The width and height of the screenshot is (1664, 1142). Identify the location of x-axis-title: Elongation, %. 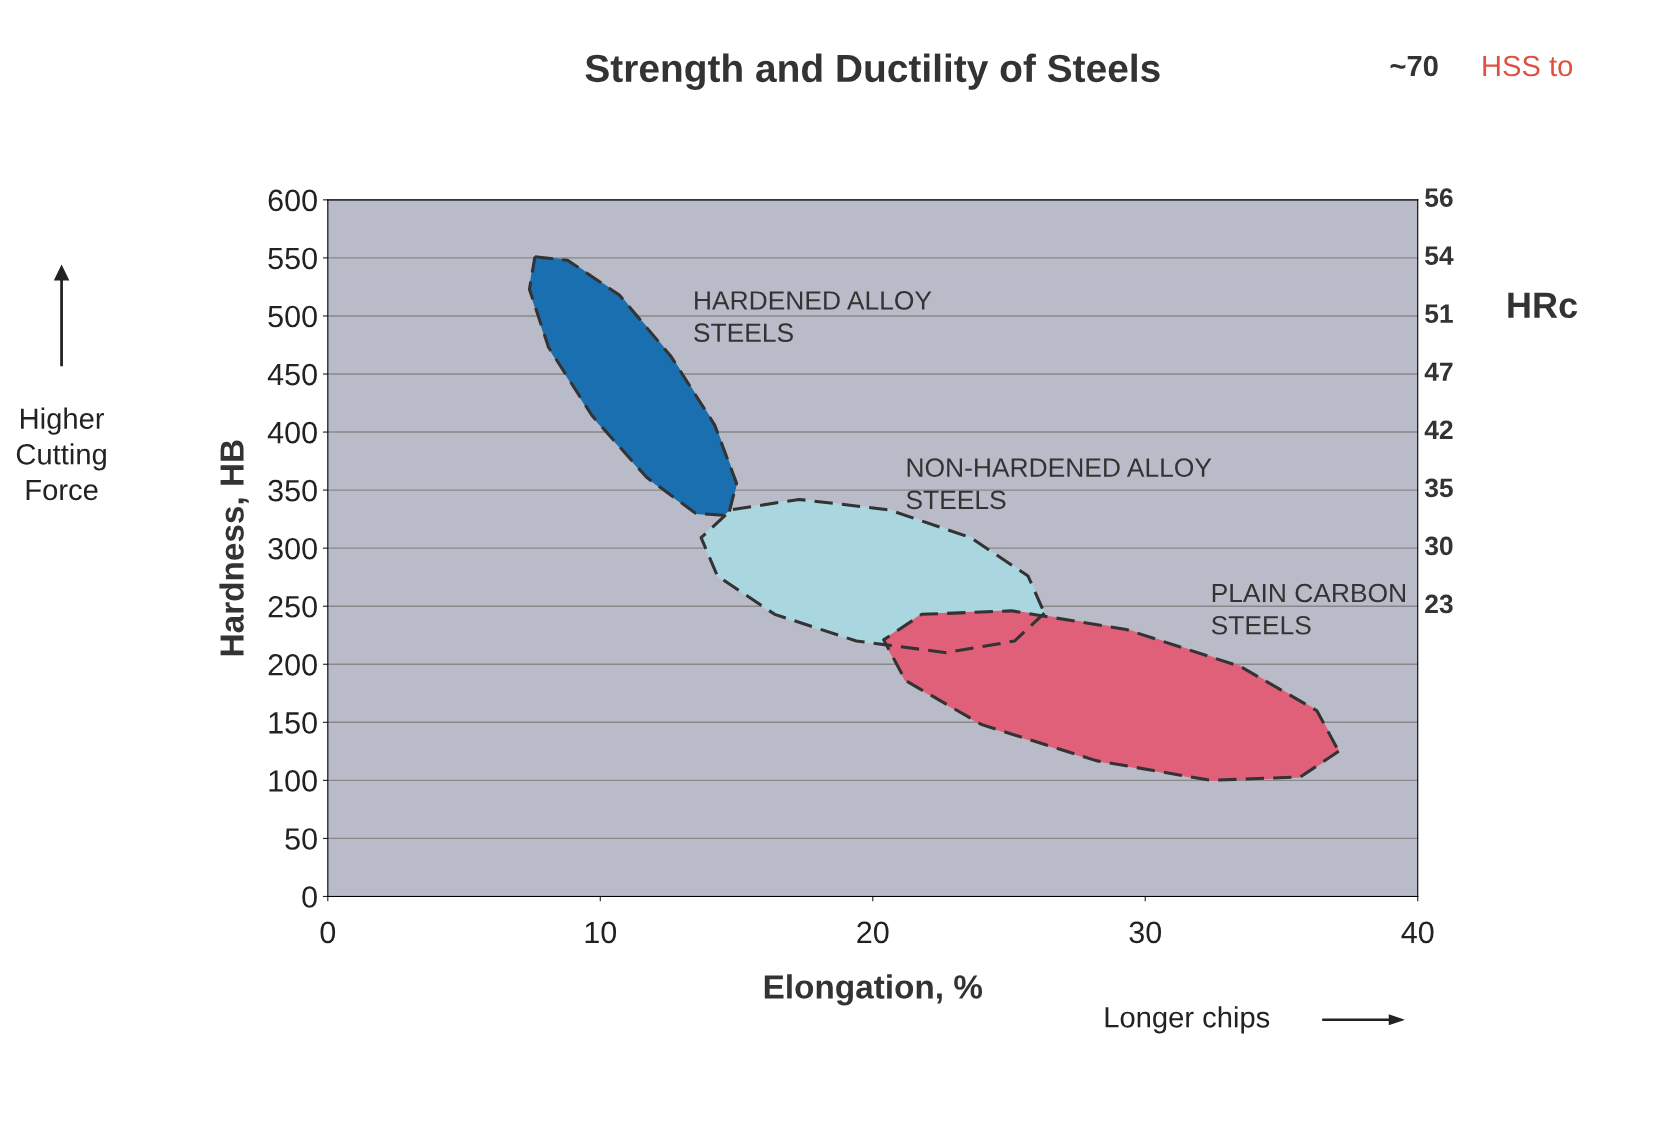
(873, 990).